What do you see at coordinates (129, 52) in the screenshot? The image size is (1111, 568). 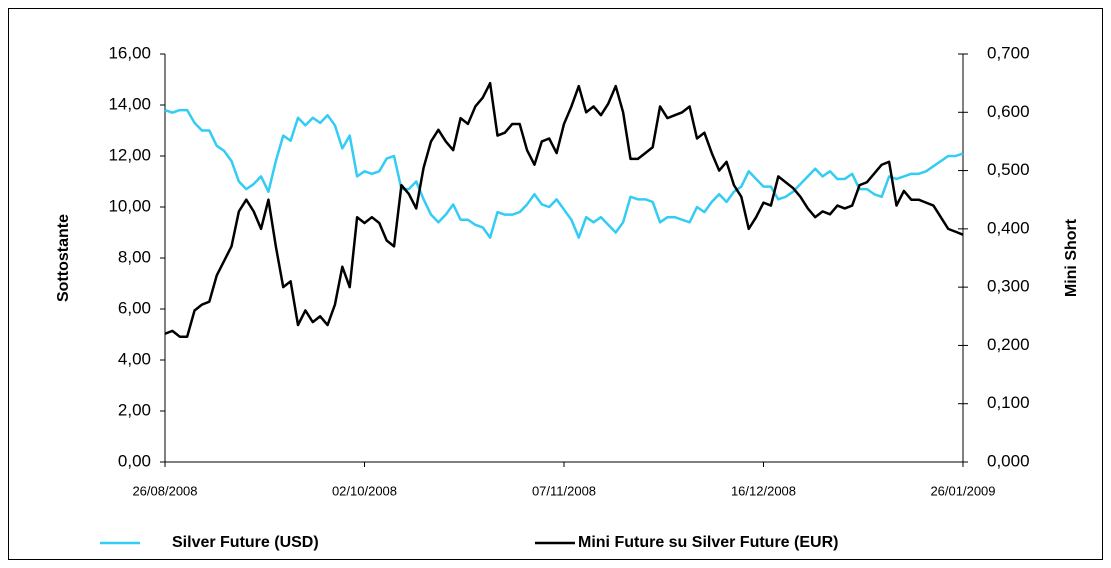 I see `y-tick-label: 16,00` at bounding box center [129, 52].